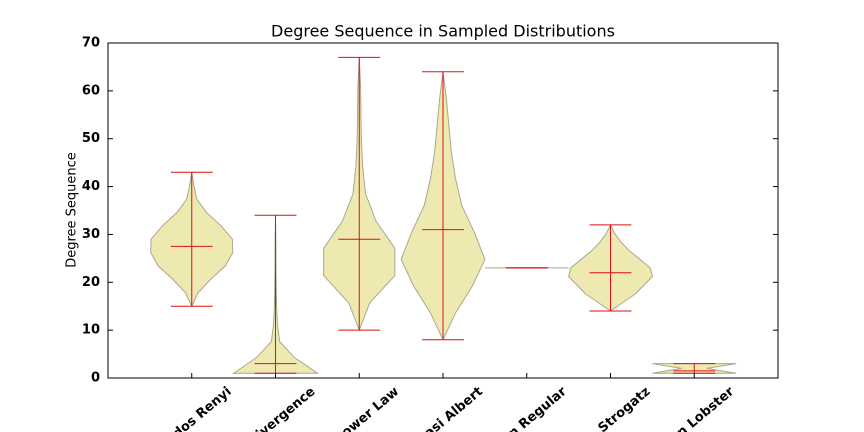 This screenshot has height=432, width=864. What do you see at coordinates (91, 234) in the screenshot?
I see `y-tick-label: 30` at bounding box center [91, 234].